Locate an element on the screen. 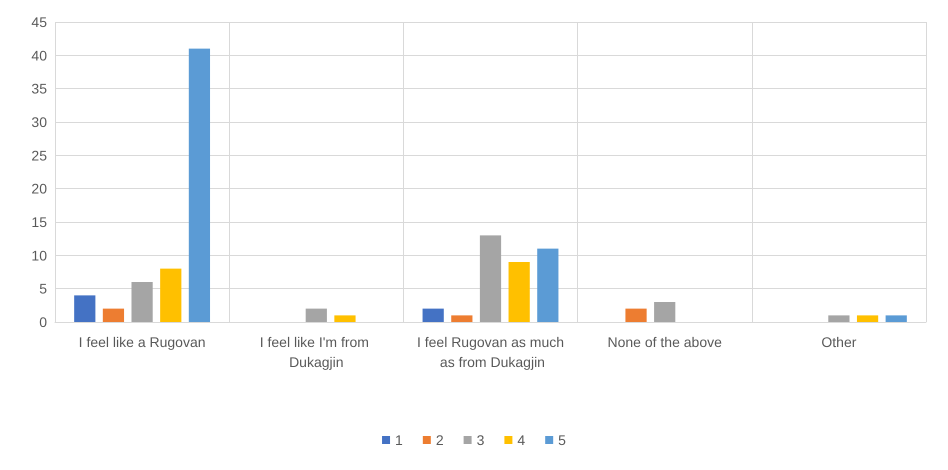  y-tick-label: 35 is located at coordinates (39, 88).